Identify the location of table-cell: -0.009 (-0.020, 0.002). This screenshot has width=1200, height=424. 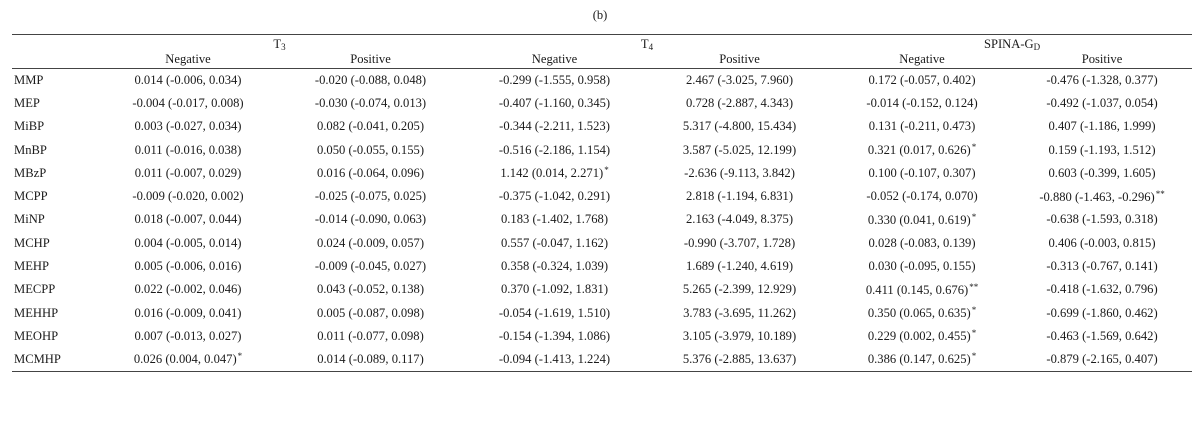
(188, 196).